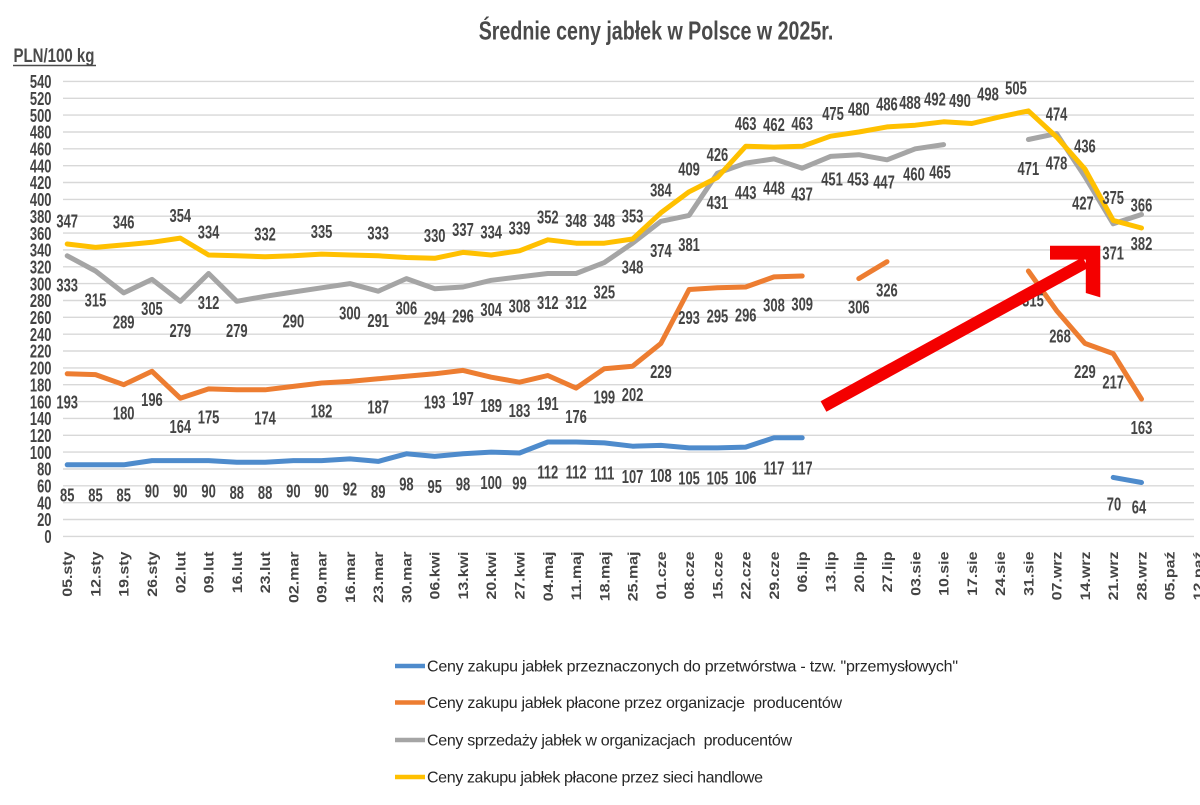 This screenshot has height=805, width=1200. What do you see at coordinates (322, 413) in the screenshot?
I see `svg-text: 182` at bounding box center [322, 413].